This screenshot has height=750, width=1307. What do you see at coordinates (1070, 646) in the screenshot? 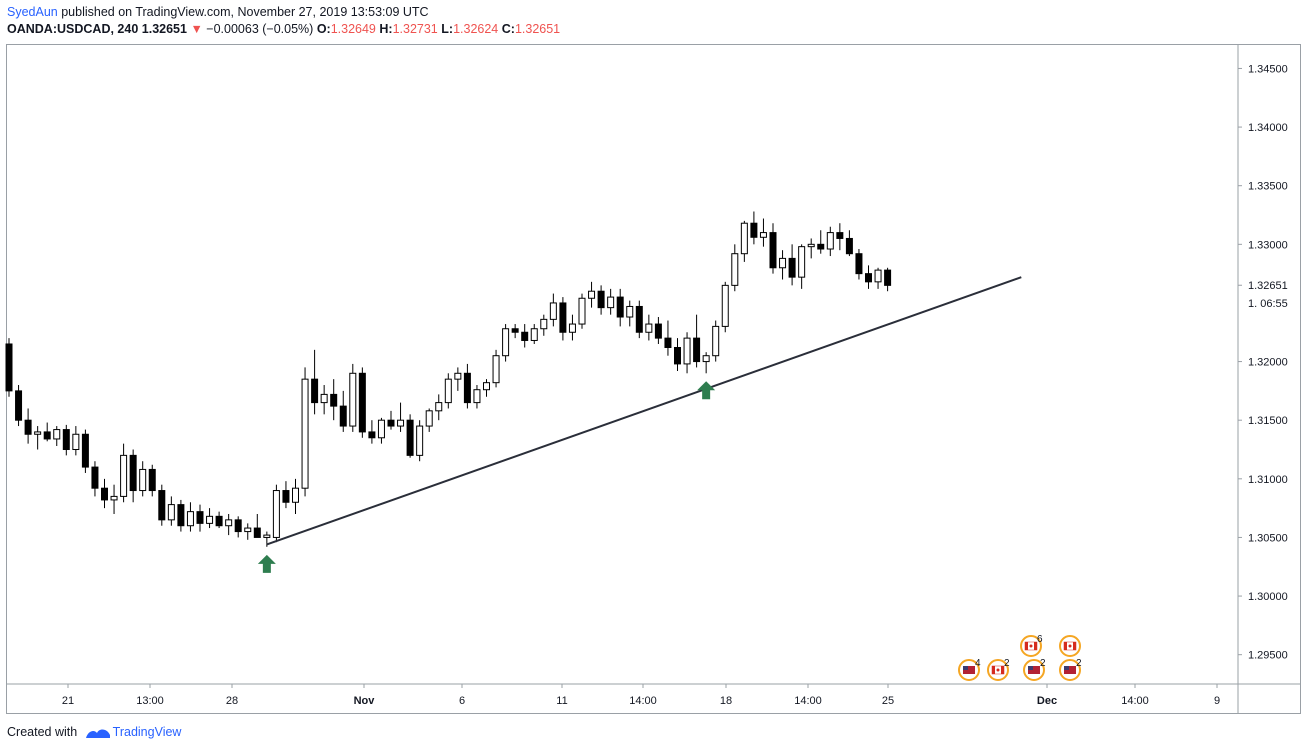
I see `ca-flag-icon` at bounding box center [1070, 646].